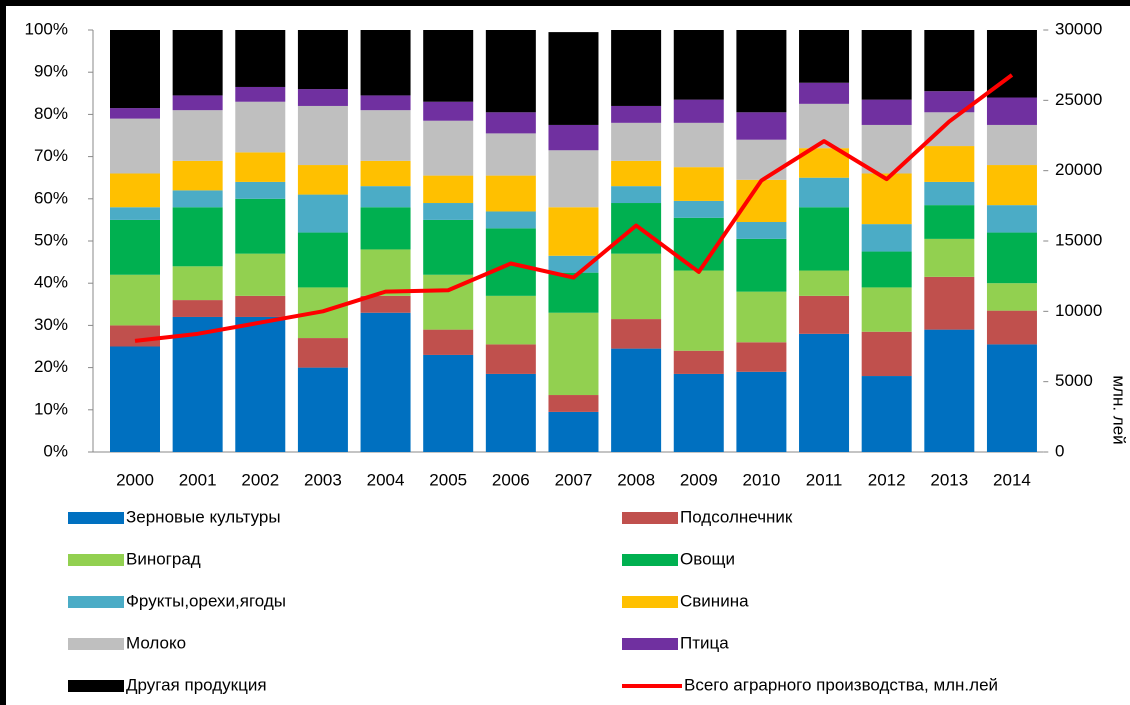 The width and height of the screenshot is (1130, 705). Describe the element at coordinates (1078, 99) in the screenshot. I see `y2-tick-label: 25000` at that location.